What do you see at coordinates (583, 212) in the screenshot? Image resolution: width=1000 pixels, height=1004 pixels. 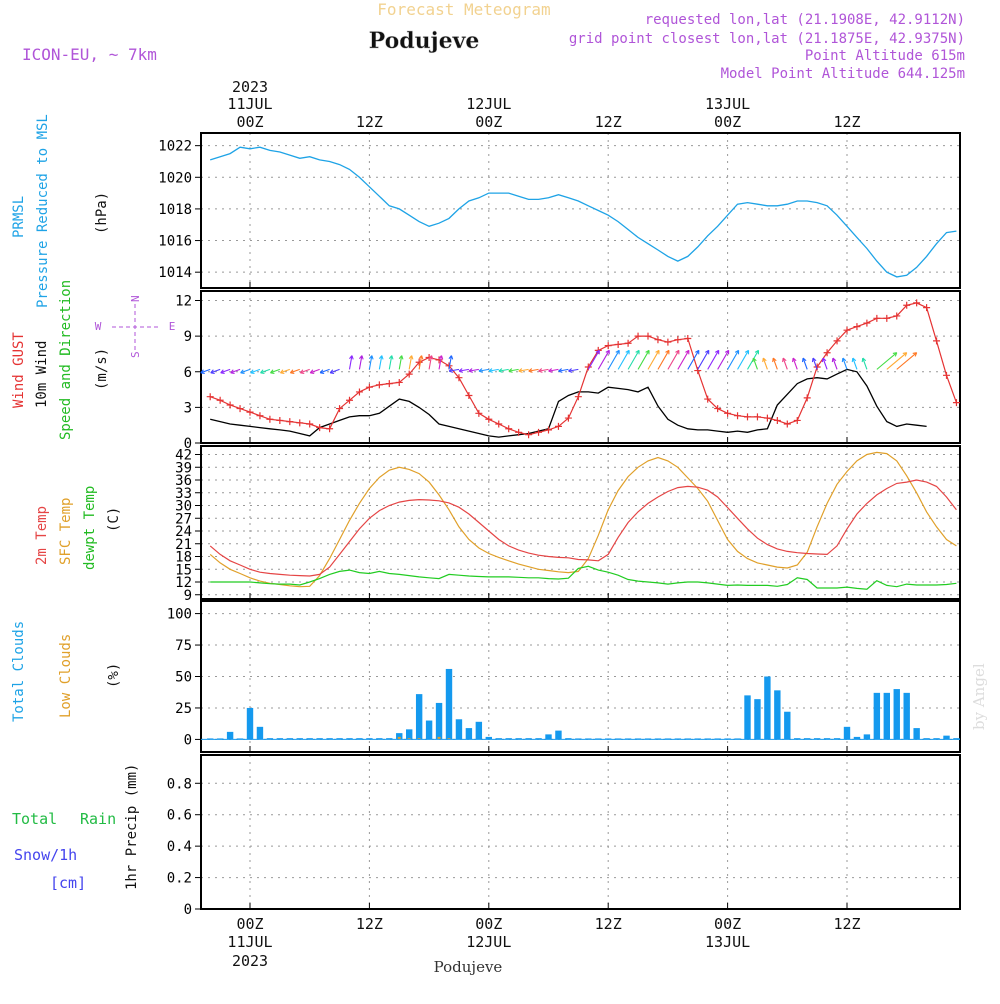 I see `pressure-line` at bounding box center [583, 212].